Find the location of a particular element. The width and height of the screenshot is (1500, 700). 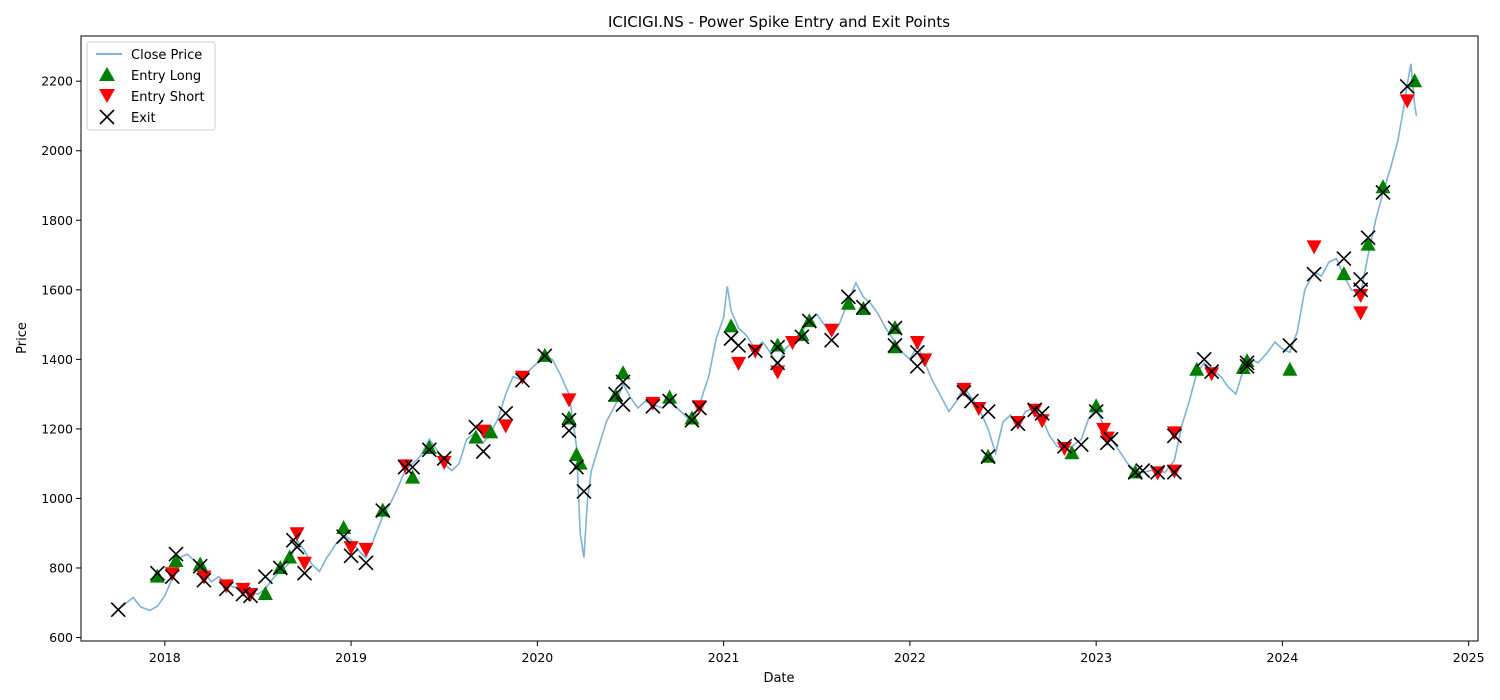

x-tick-label: 2020 is located at coordinates (537, 657).